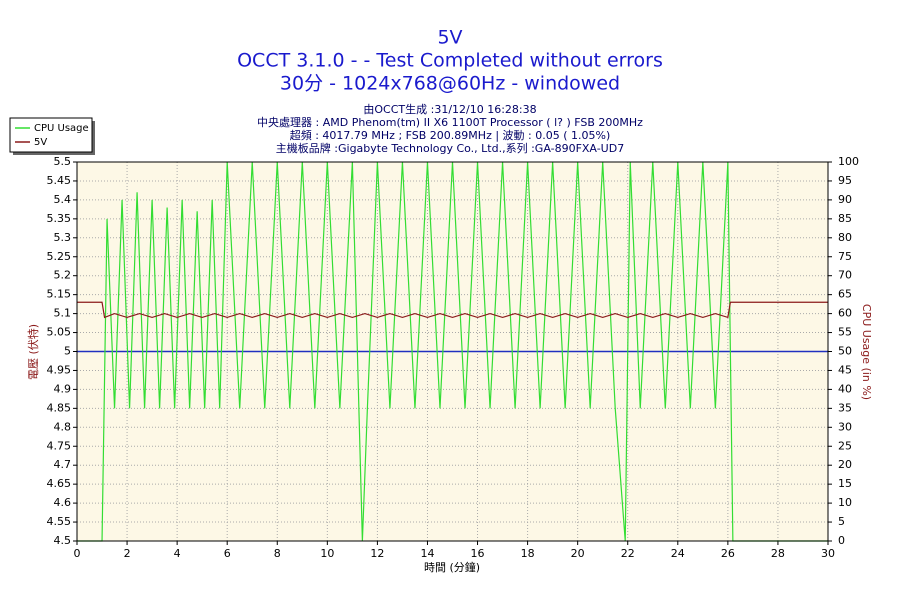 Image resolution: width=900 pixels, height=600 pixels. I want to click on x-tick-label: 18, so click(528, 553).